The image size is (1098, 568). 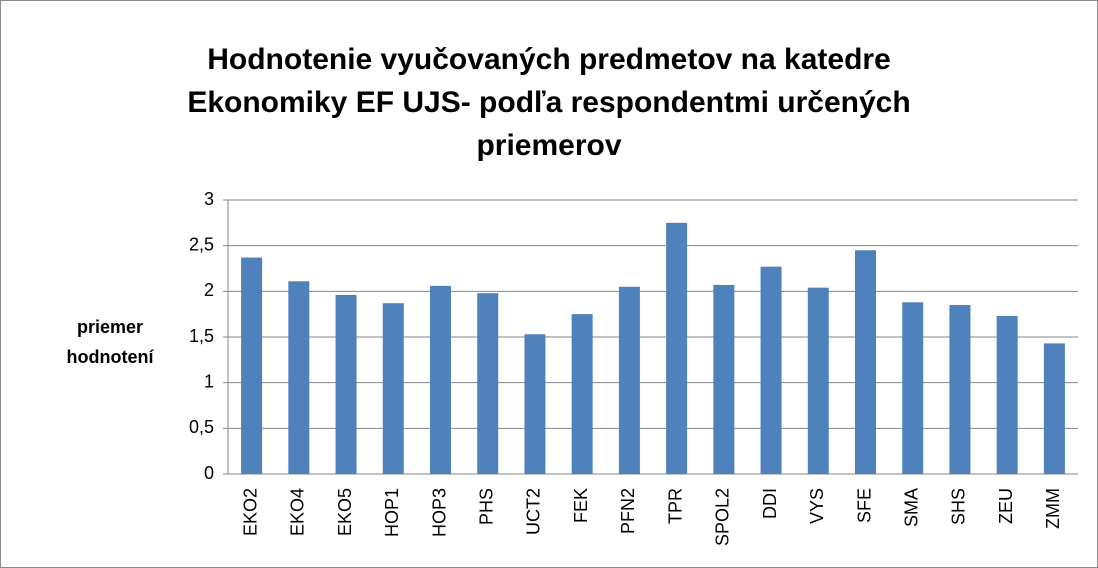 I want to click on y-axis-label: priemer hodnotení, so click(x=110, y=342).